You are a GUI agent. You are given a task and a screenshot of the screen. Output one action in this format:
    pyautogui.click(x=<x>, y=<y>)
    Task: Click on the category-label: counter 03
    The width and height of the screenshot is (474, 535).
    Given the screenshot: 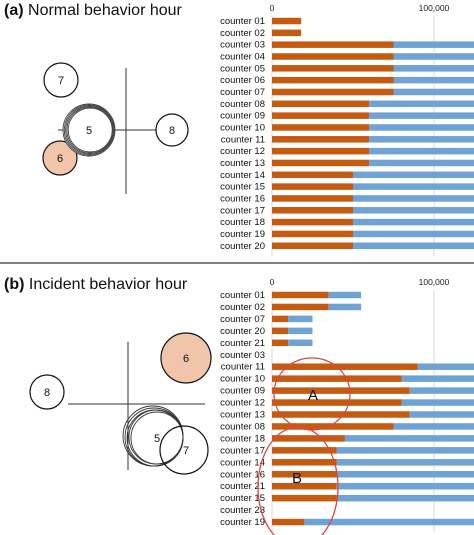 What is the action you would take?
    pyautogui.click(x=242, y=355)
    